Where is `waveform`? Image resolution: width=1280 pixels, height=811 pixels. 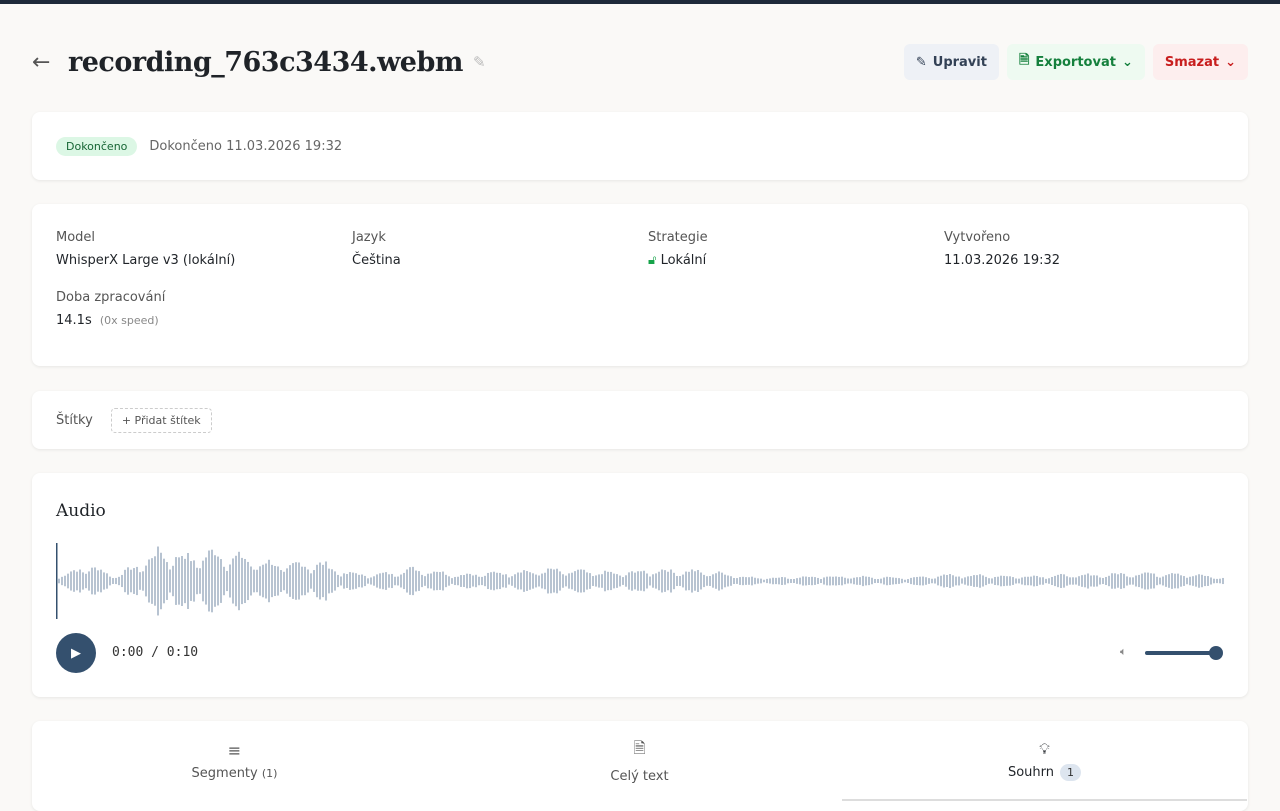 waveform is located at coordinates (640, 581).